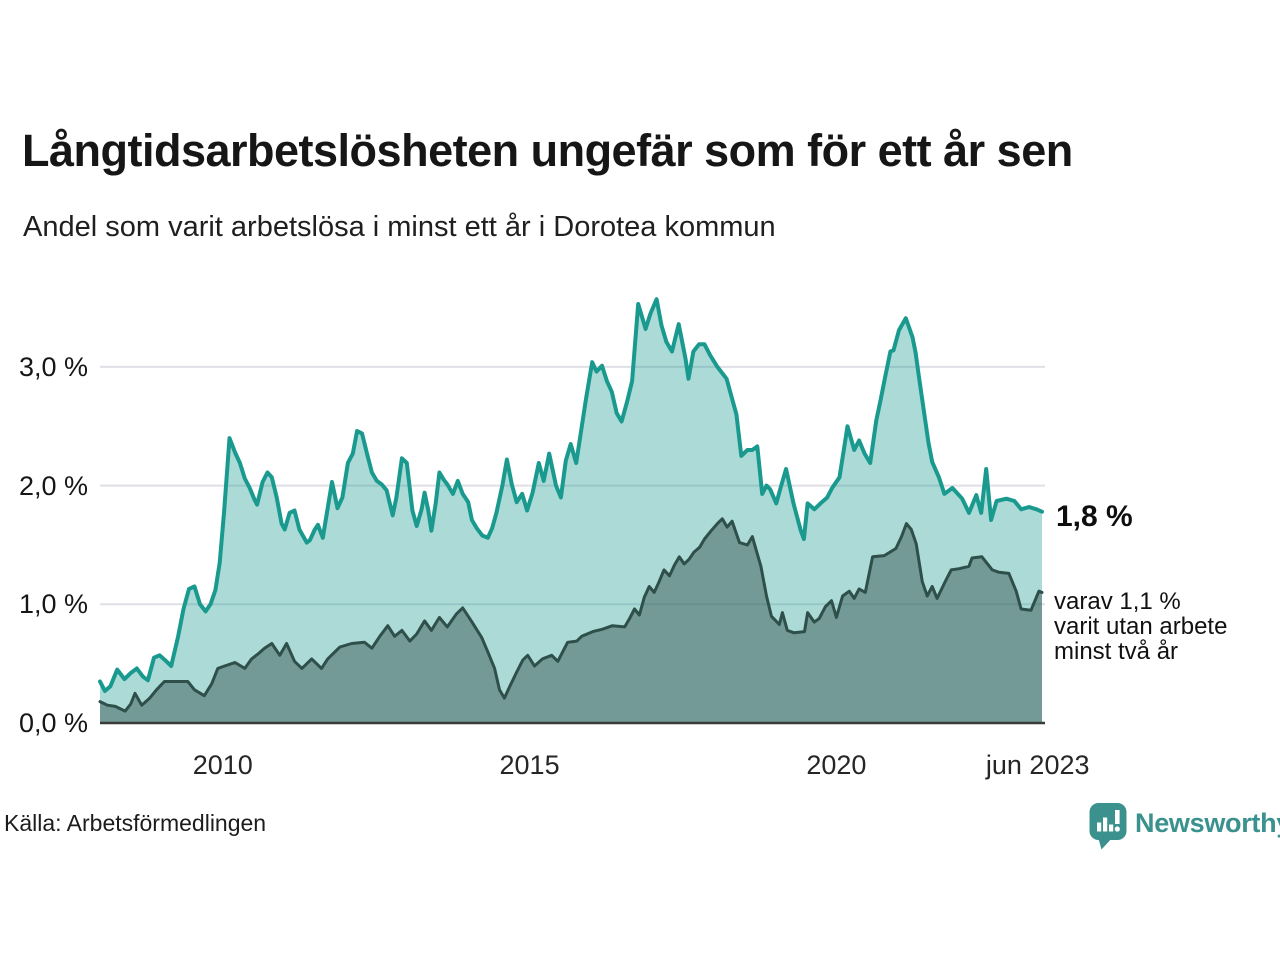 This screenshot has width=1280, height=960. What do you see at coordinates (836, 765) in the screenshot?
I see `x-tick-label: 2020` at bounding box center [836, 765].